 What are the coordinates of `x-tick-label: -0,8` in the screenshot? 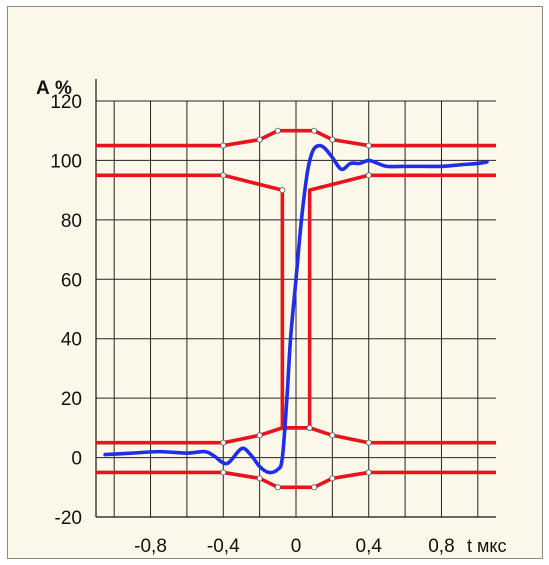 It's located at (150, 546).